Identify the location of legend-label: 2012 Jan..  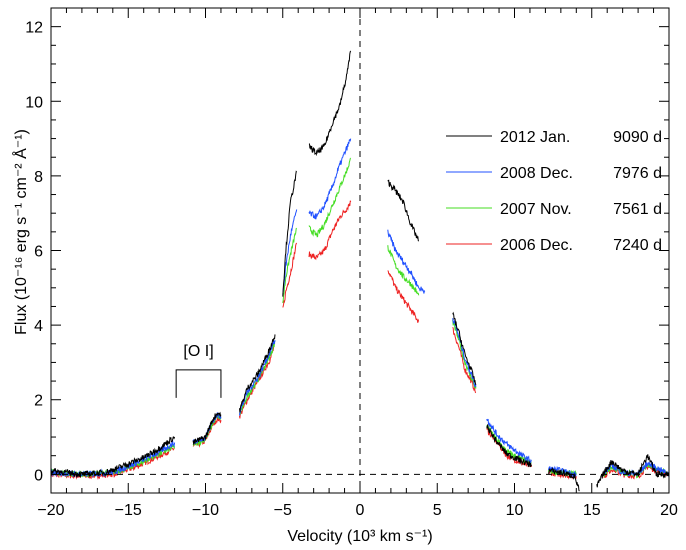
(535, 137).